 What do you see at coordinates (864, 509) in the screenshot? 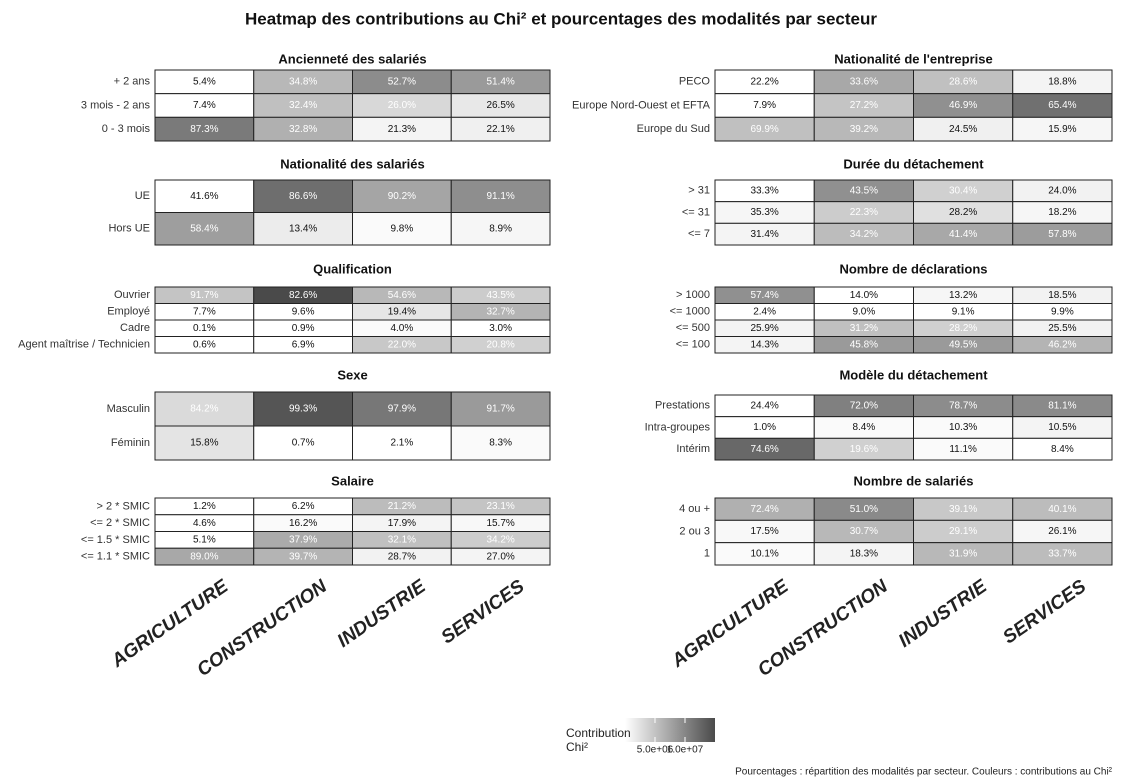
I see `cell-label: 51.0%` at bounding box center [864, 509].